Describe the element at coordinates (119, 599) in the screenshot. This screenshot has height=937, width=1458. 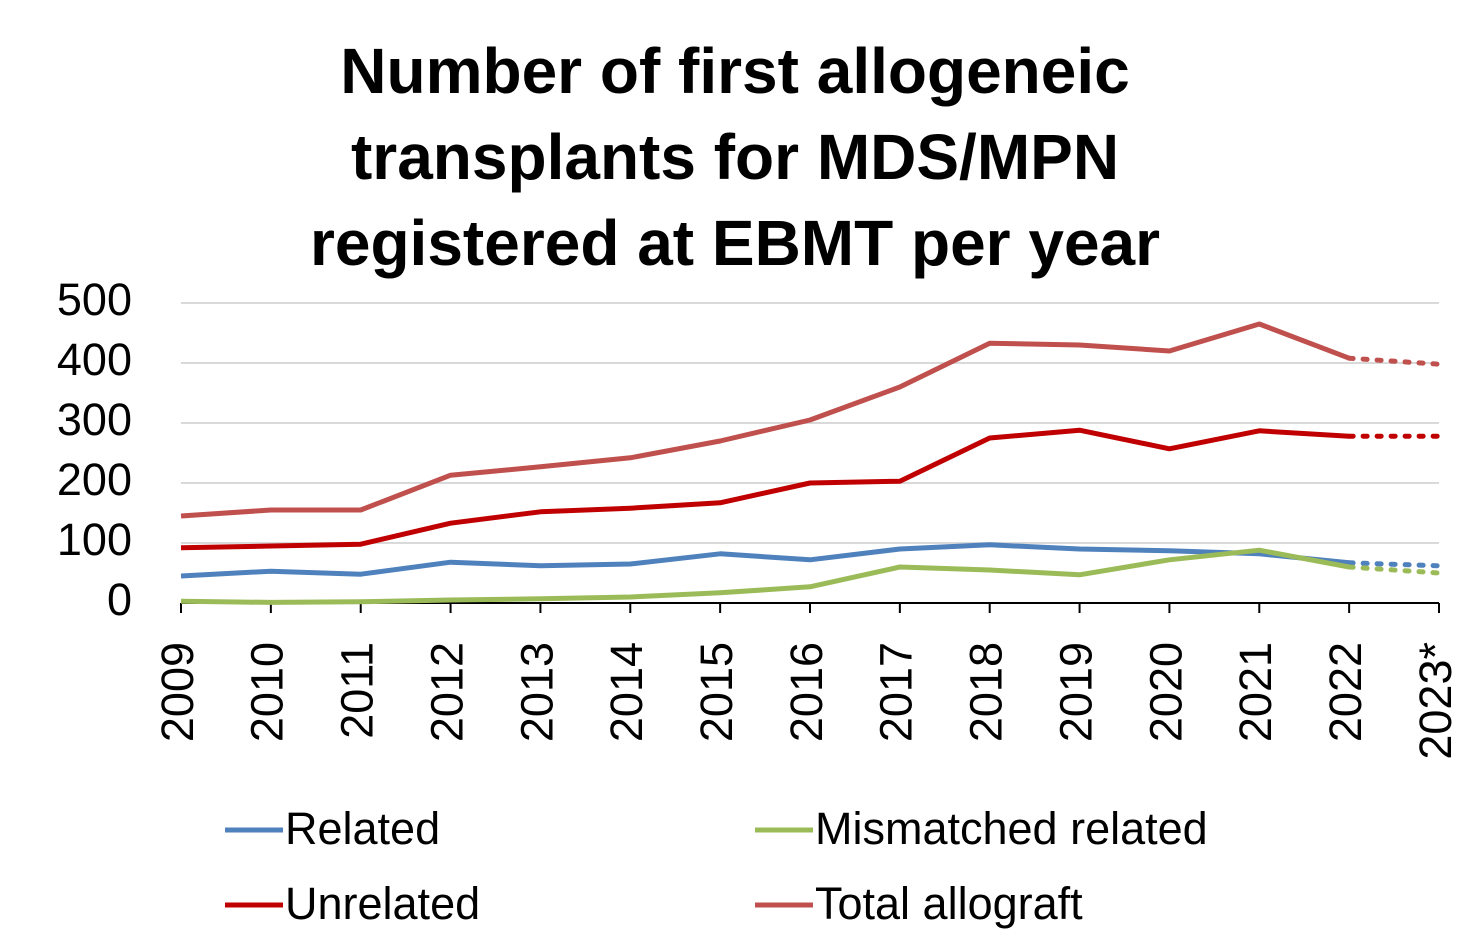
I see `y-tick-label: 0` at that location.